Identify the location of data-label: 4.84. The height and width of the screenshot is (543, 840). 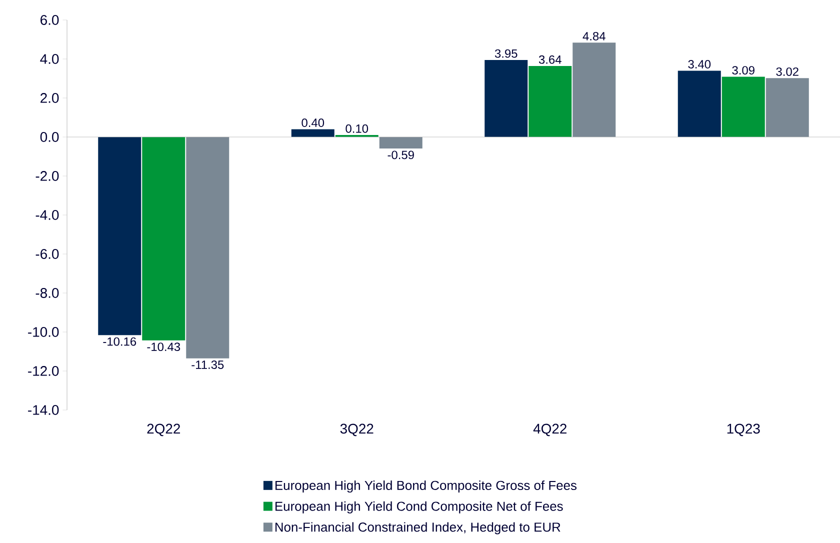
(594, 36).